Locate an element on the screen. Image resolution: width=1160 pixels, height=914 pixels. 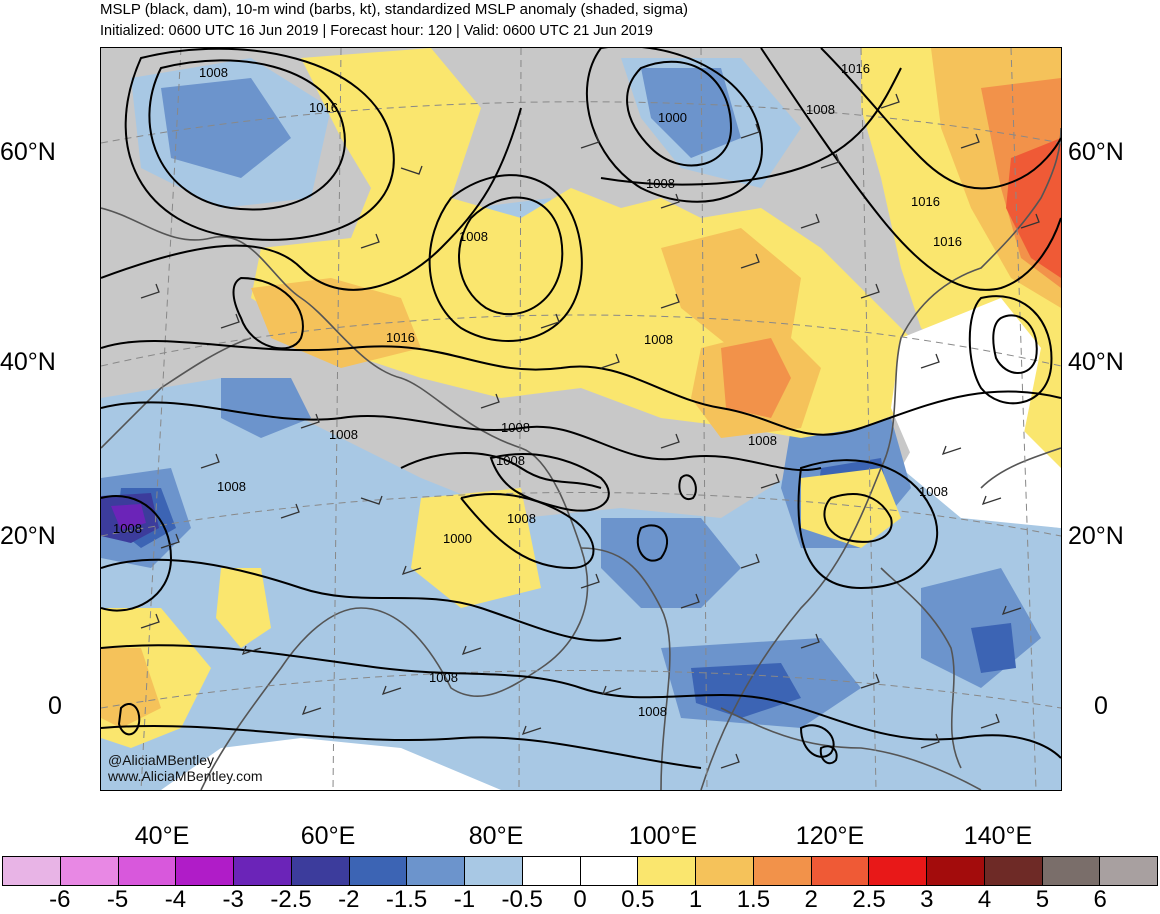
colorbar-label: 0 is located at coordinates (580, 899).